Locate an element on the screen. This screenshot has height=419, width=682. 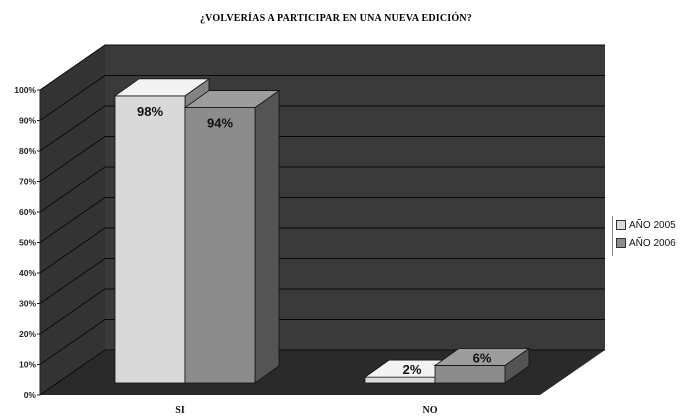
tick-label: 100% is located at coordinates (25, 90).